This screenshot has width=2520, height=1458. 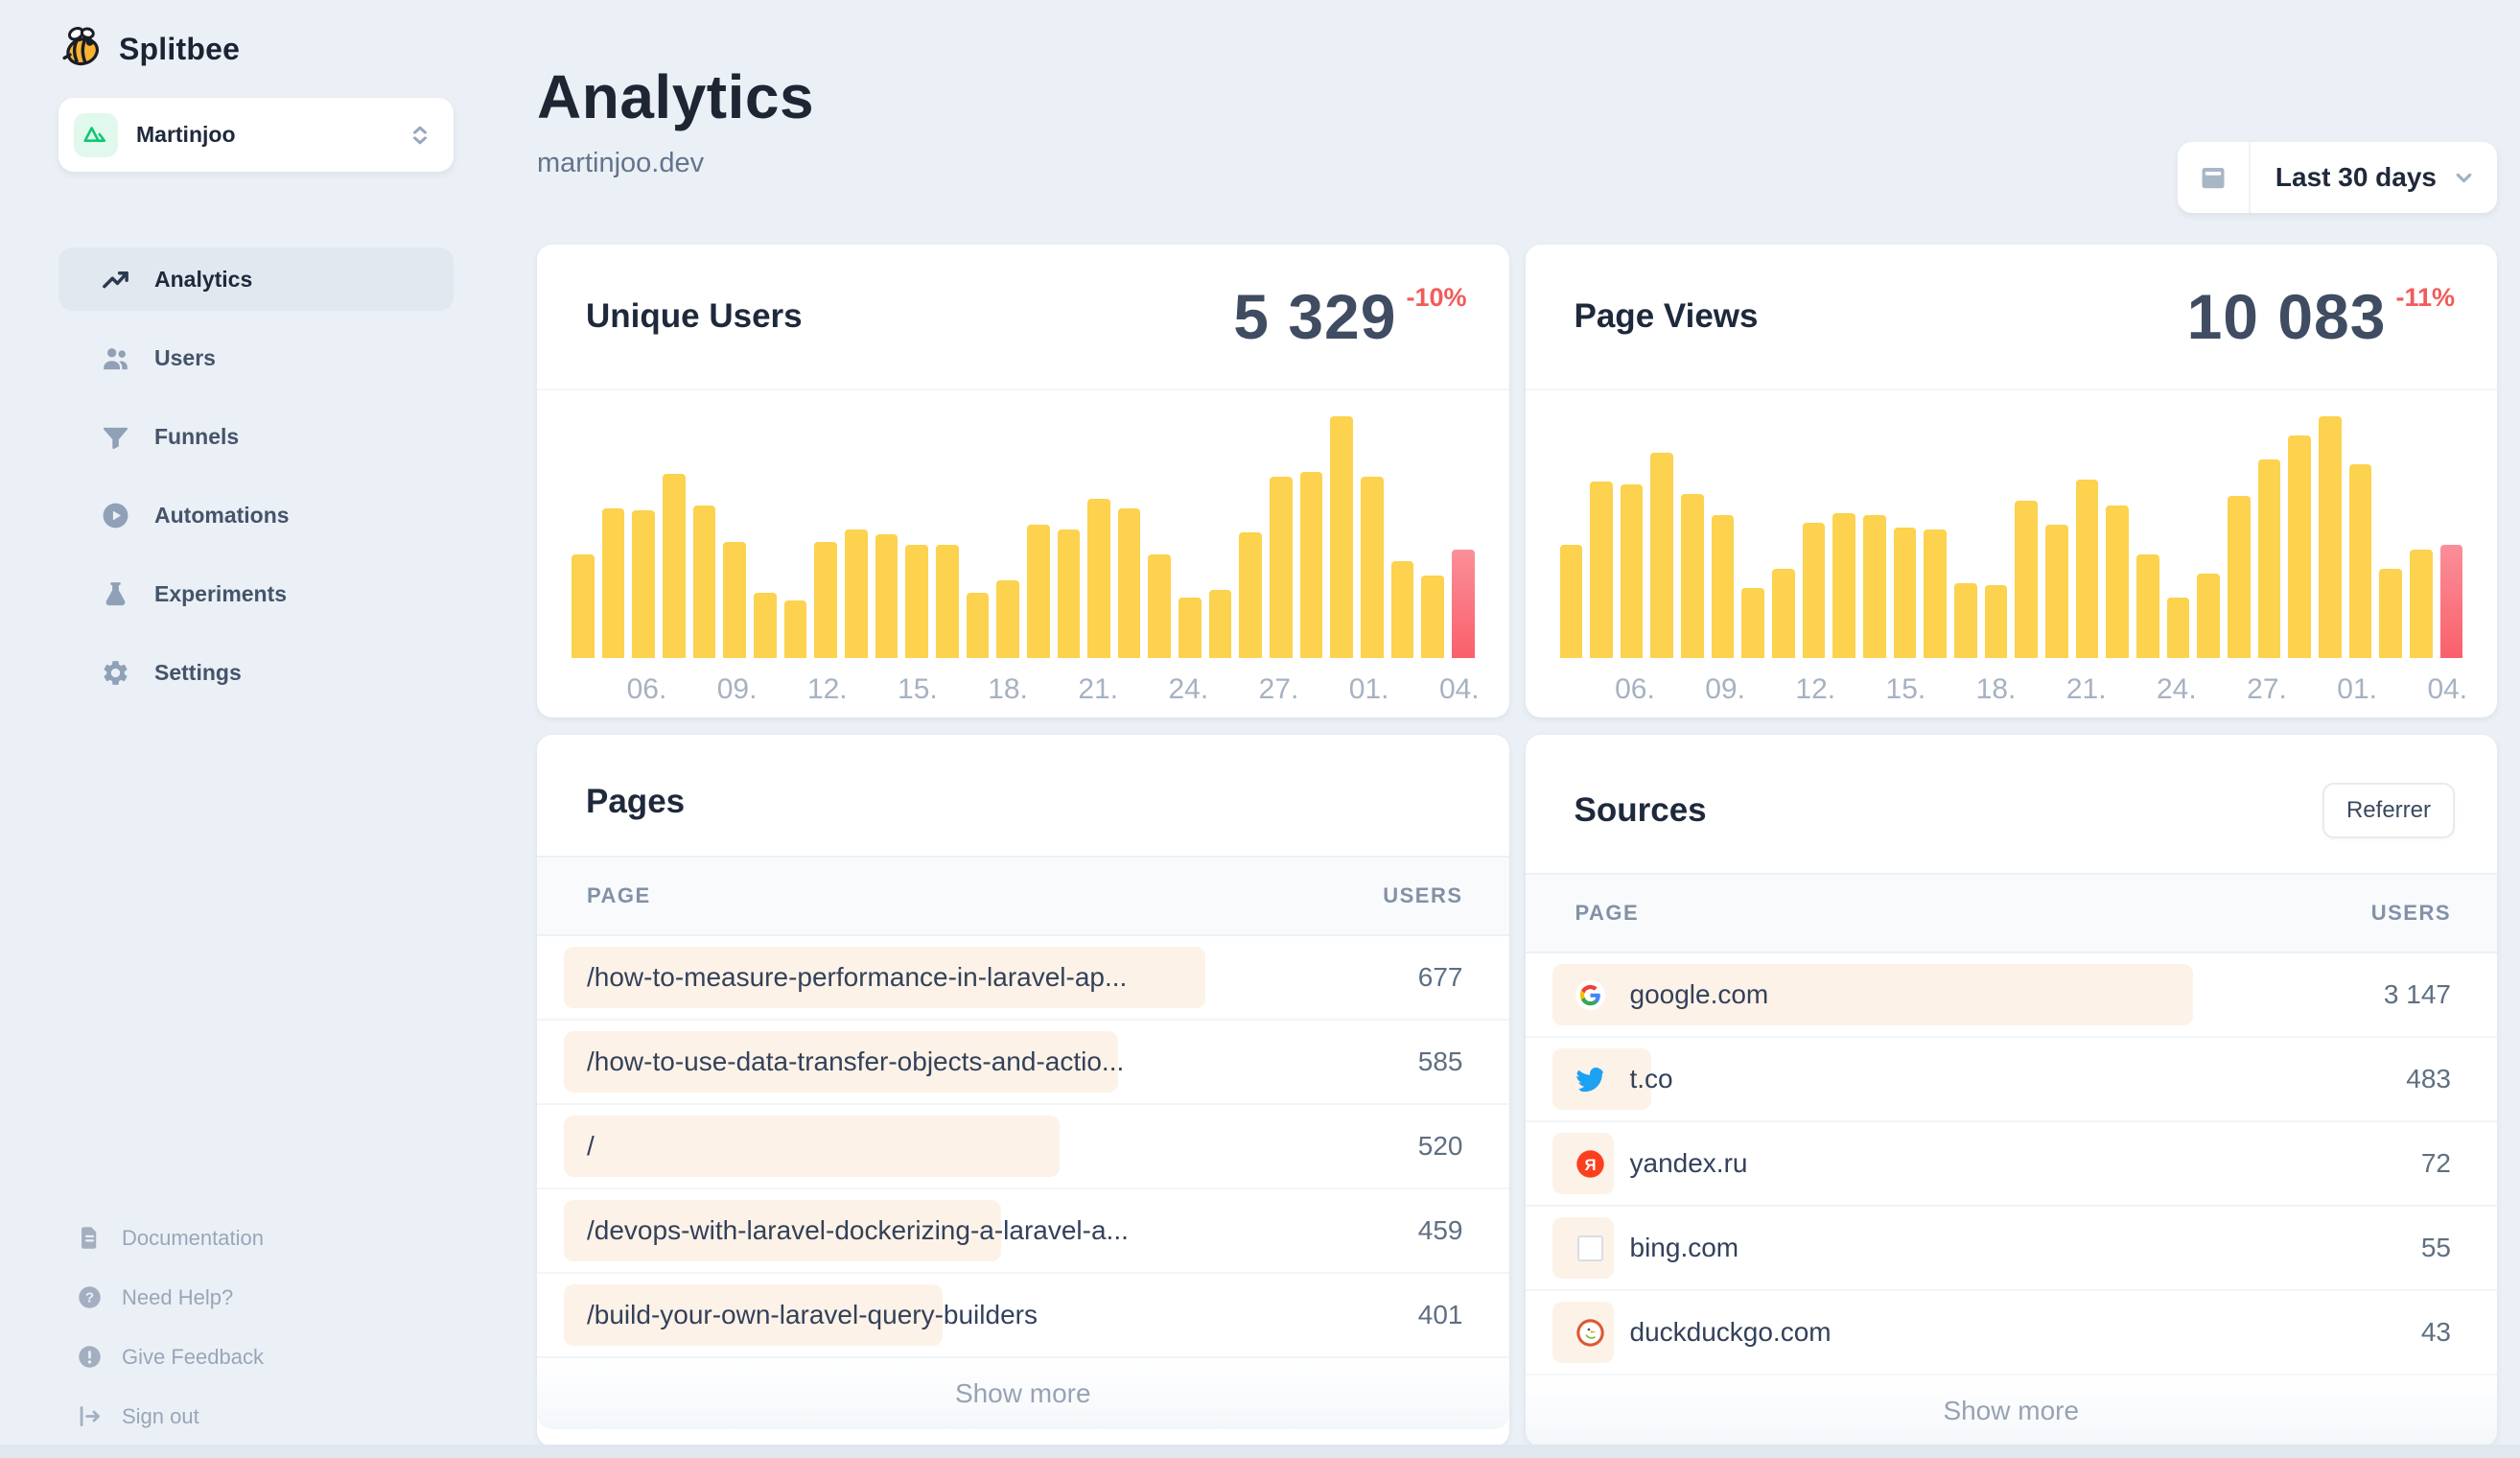 I want to click on sources-show-more-button: Show more, so click(x=2011, y=1411).